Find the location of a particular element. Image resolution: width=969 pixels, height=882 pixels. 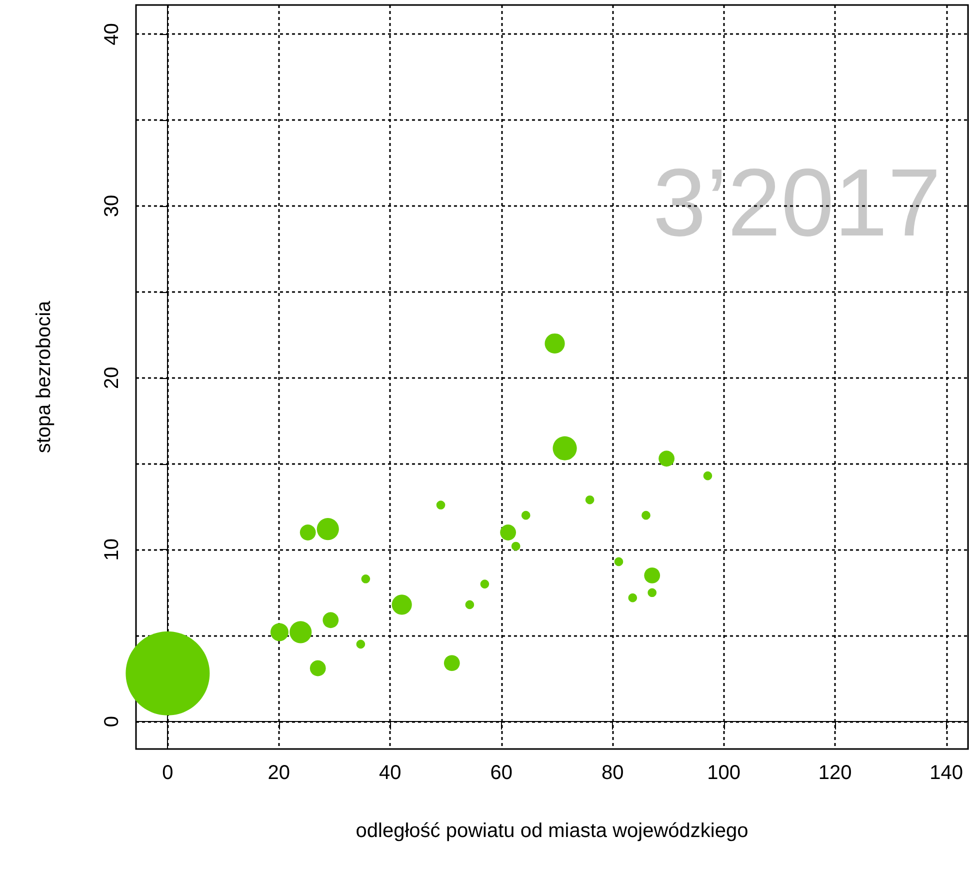

x-tick-label: 20 is located at coordinates (279, 773).